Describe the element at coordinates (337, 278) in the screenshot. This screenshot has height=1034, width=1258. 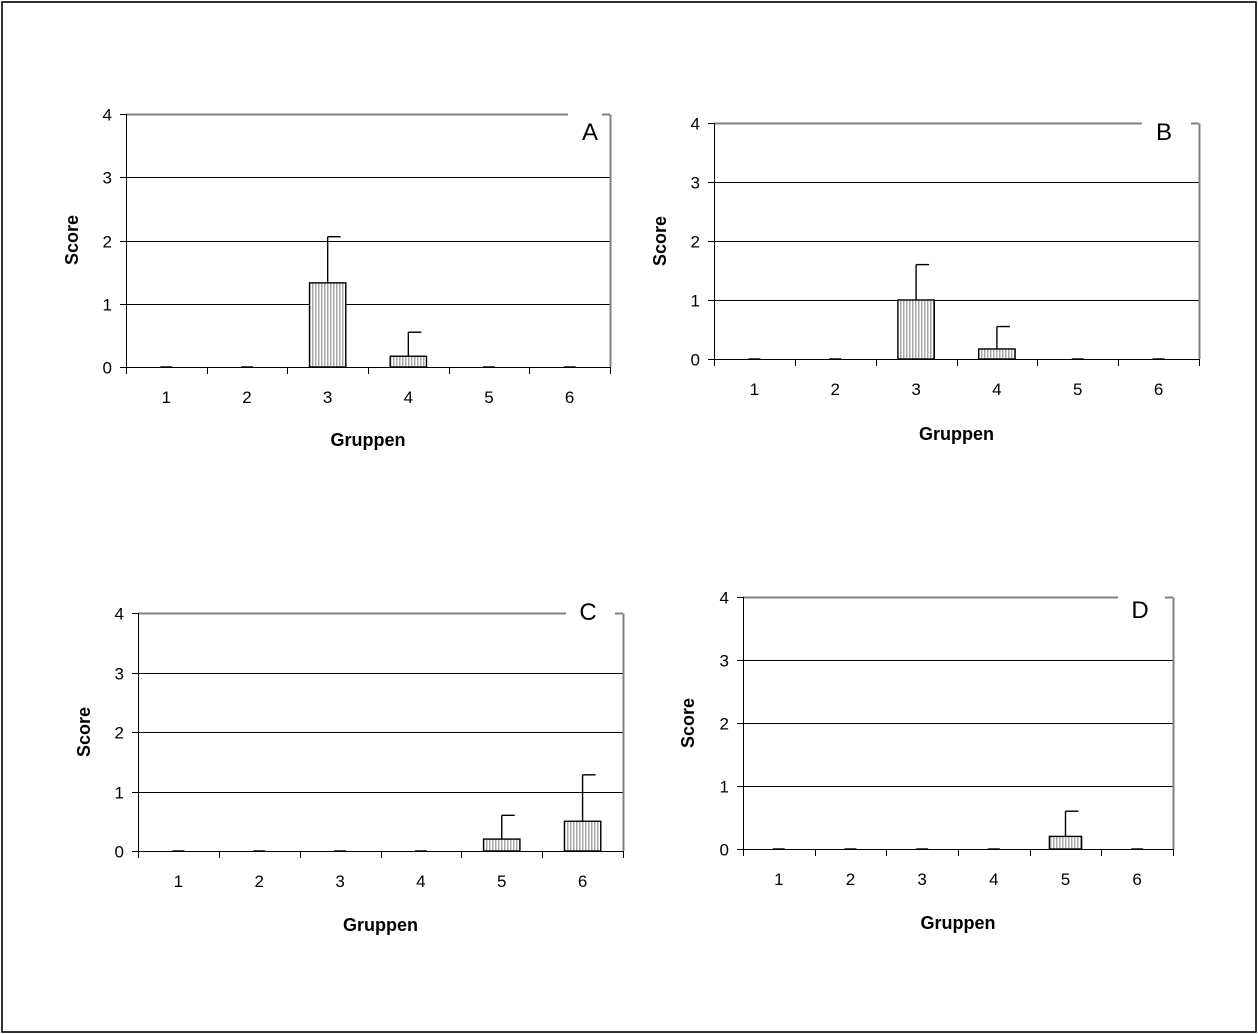
I see `chart-panel-a: 0 1 2 3 4 1 2 3 4 5 6 Gruppen Score A` at that location.